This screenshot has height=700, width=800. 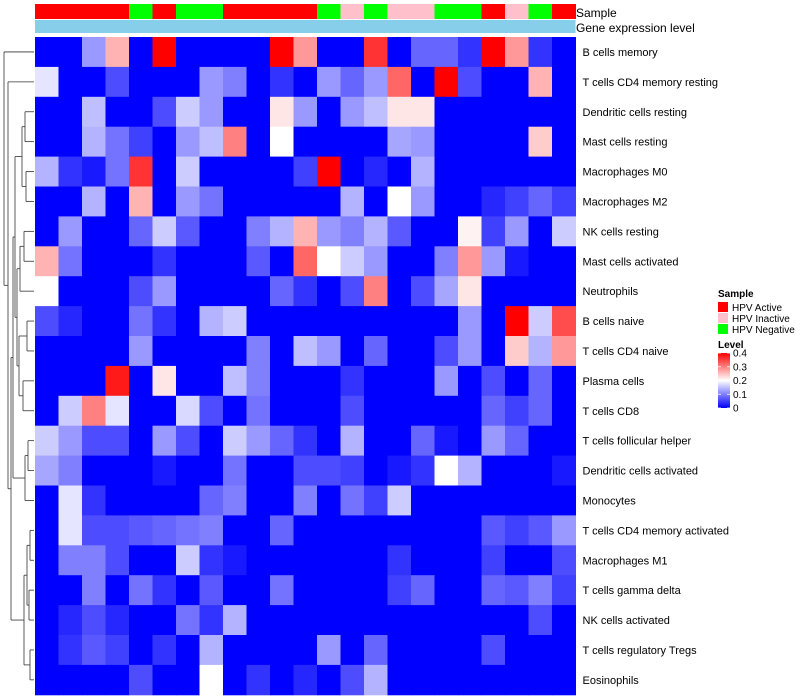 I want to click on row-label: T cells regulatory Tregs, so click(x=640, y=651).